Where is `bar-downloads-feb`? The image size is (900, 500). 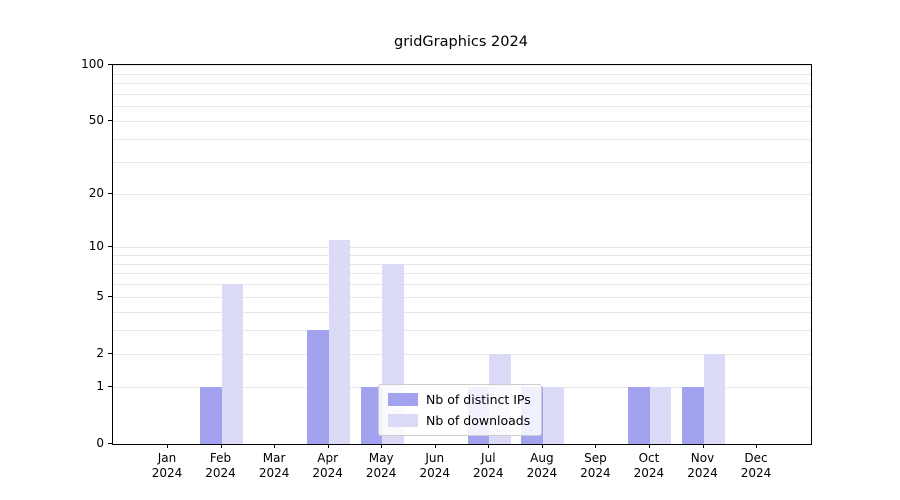 bar-downloads-feb is located at coordinates (232, 364).